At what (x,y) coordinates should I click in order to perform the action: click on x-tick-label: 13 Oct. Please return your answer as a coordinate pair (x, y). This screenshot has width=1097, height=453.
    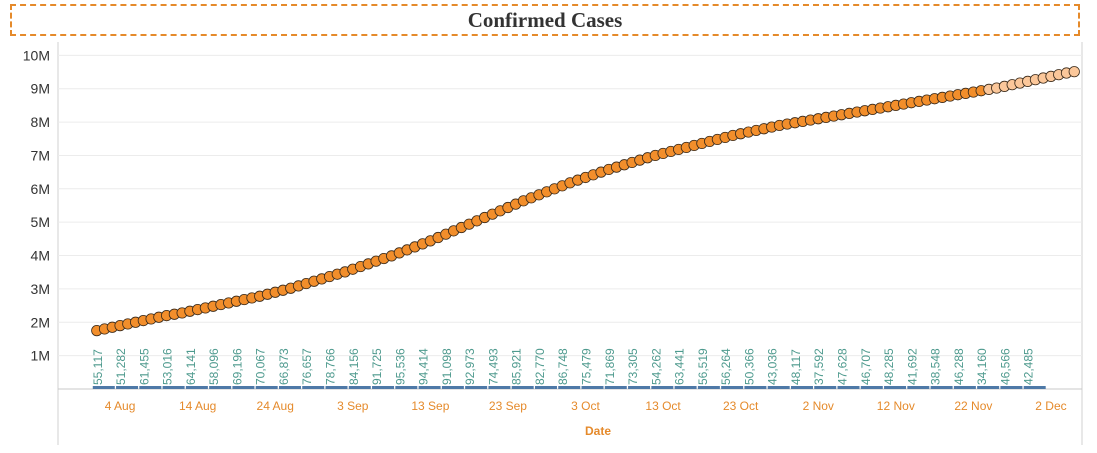
    Looking at the image, I should click on (663, 406).